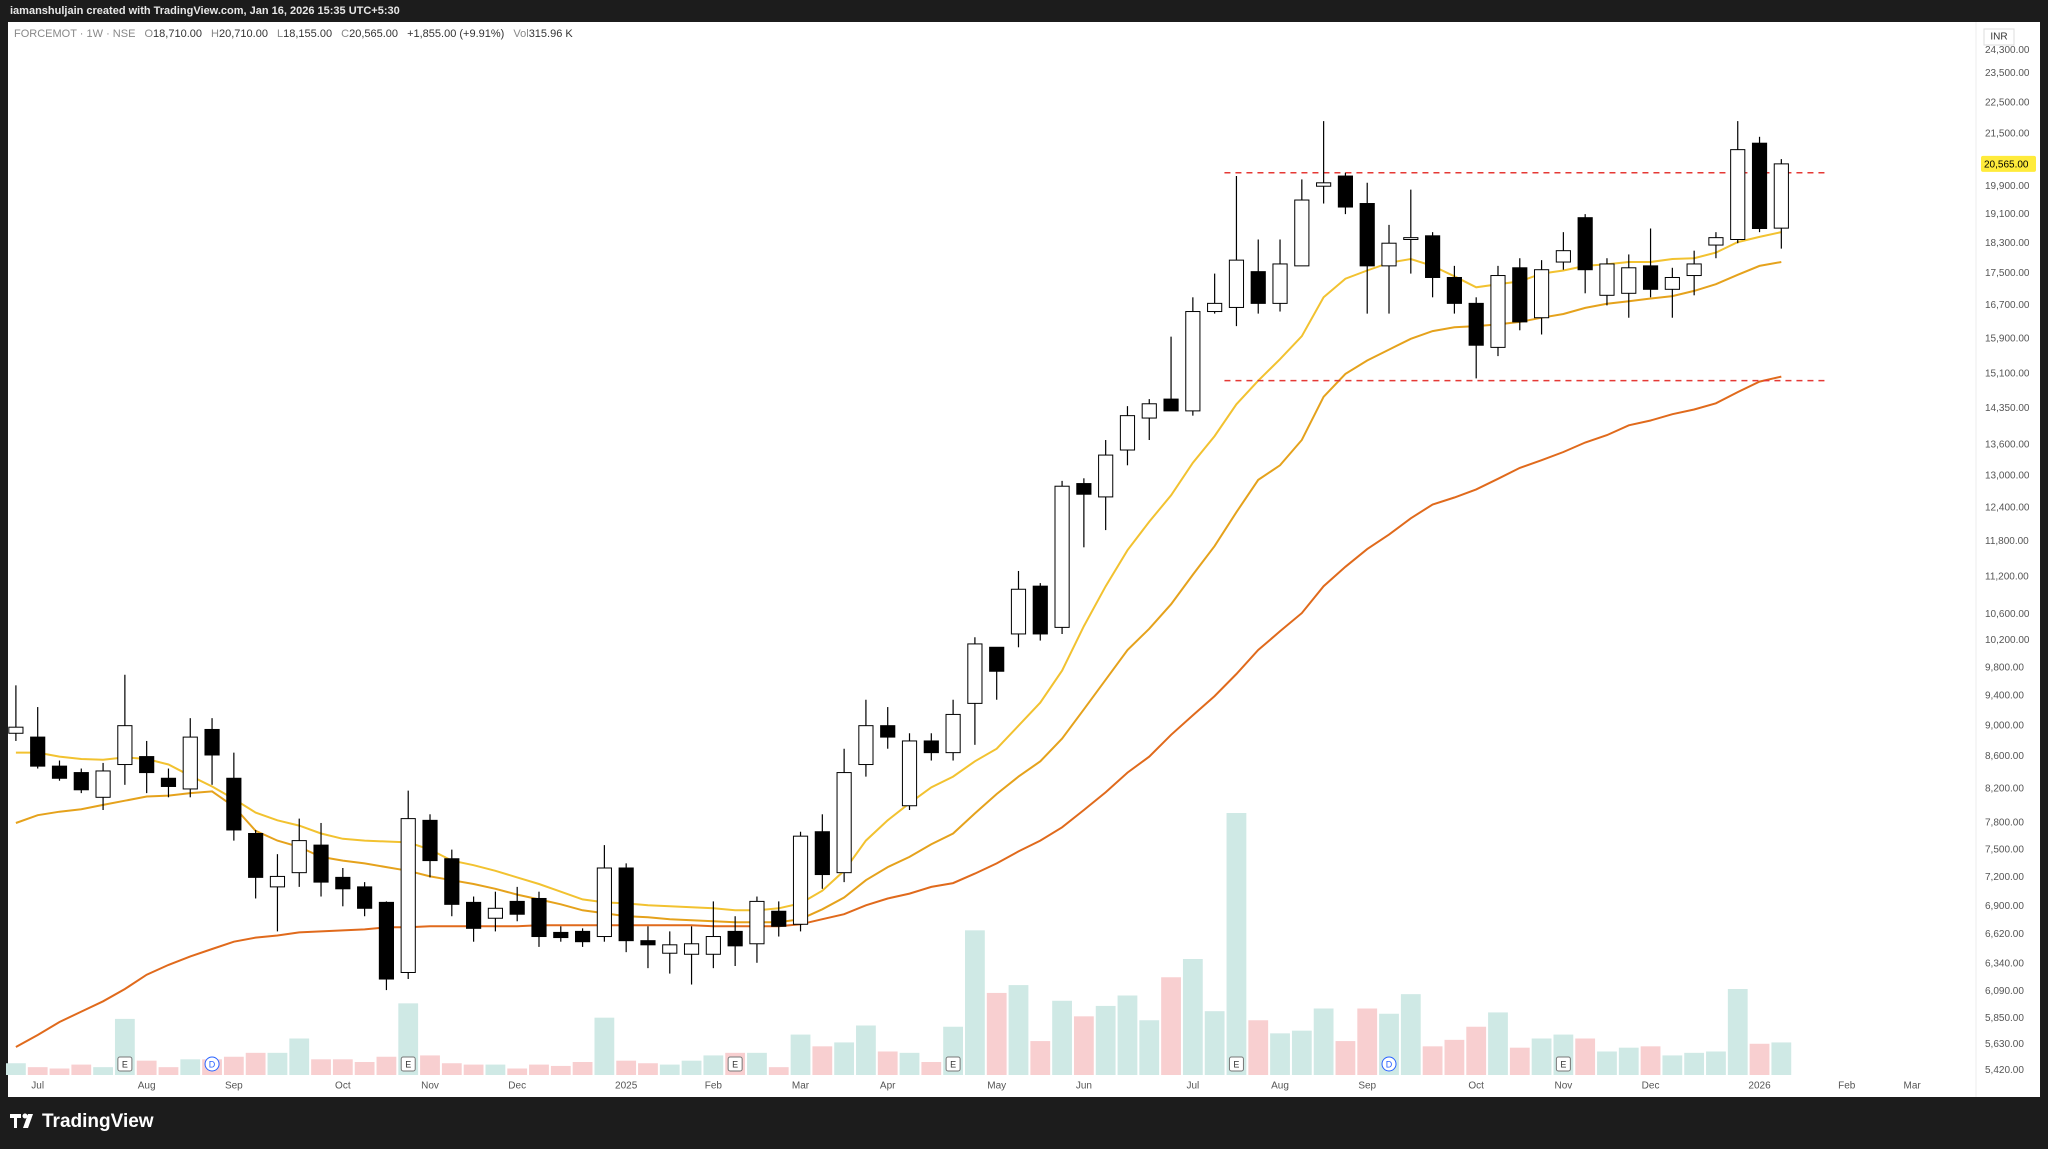 The width and height of the screenshot is (2048, 1149). What do you see at coordinates (2007, 445) in the screenshot?
I see `y-tick-label: 13,600.00` at bounding box center [2007, 445].